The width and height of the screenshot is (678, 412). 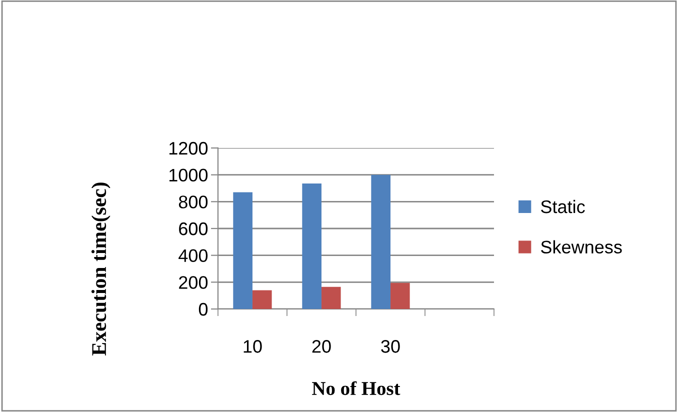 What do you see at coordinates (188, 175) in the screenshot?
I see `y-tick-label: 1000` at bounding box center [188, 175].